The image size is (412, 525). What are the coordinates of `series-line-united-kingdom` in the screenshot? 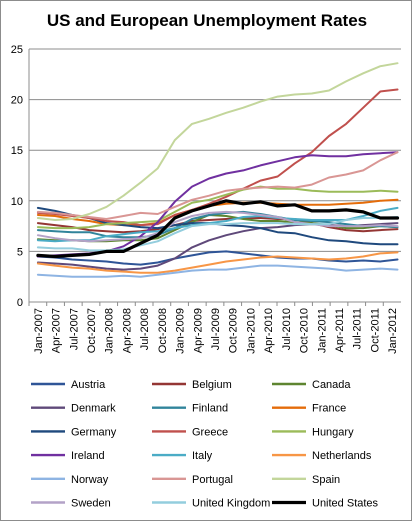 It's located at (217, 234).